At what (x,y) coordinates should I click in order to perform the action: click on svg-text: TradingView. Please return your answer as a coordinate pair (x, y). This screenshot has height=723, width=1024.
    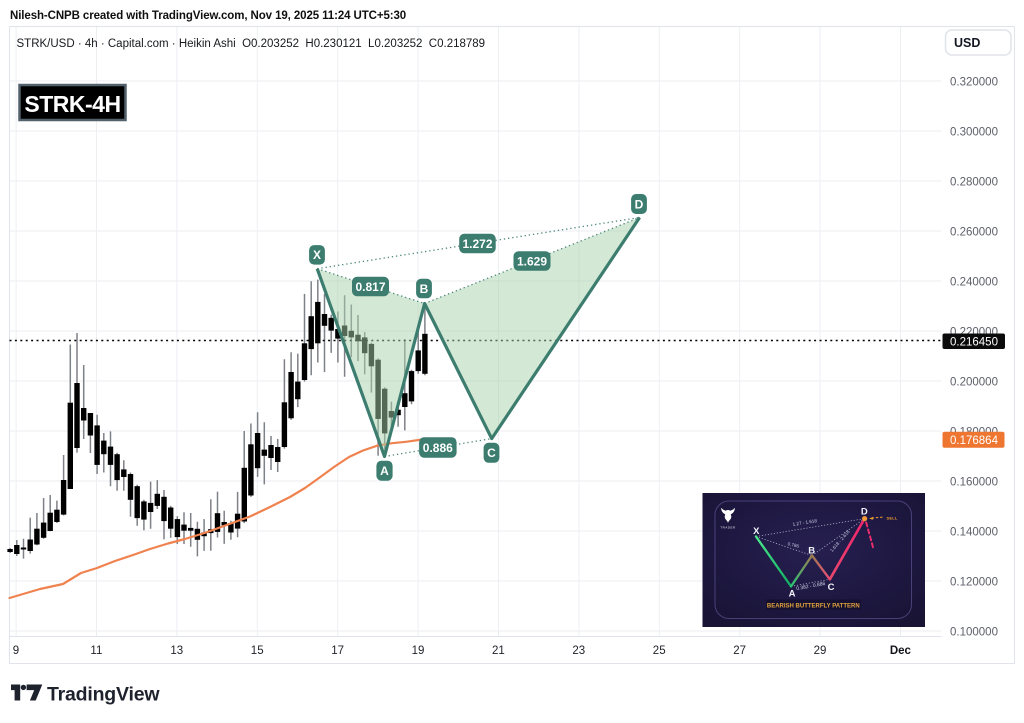
    Looking at the image, I should click on (103, 695).